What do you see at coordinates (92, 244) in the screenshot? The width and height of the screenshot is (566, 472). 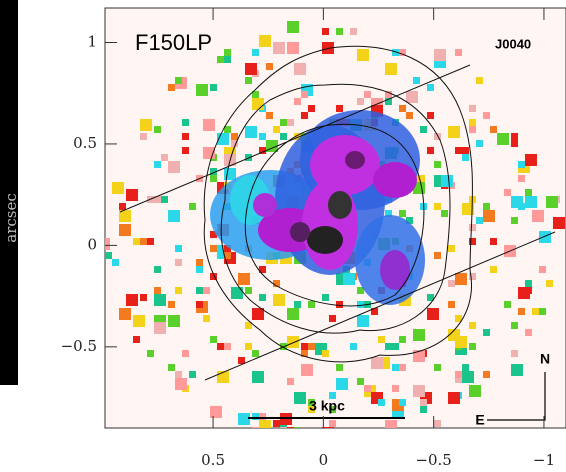 I see `y-tick-label: 0` at bounding box center [92, 244].